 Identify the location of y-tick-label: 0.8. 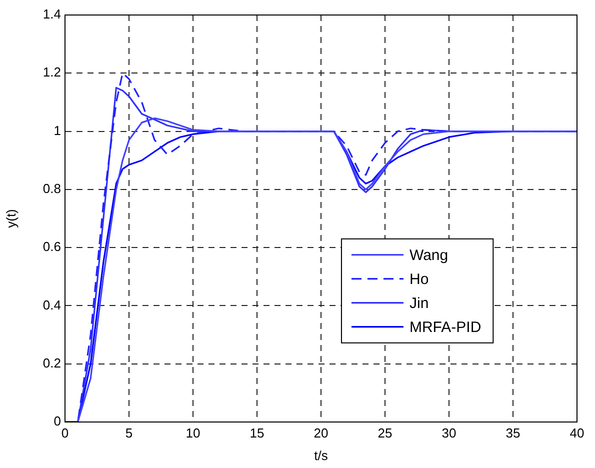
(51, 188).